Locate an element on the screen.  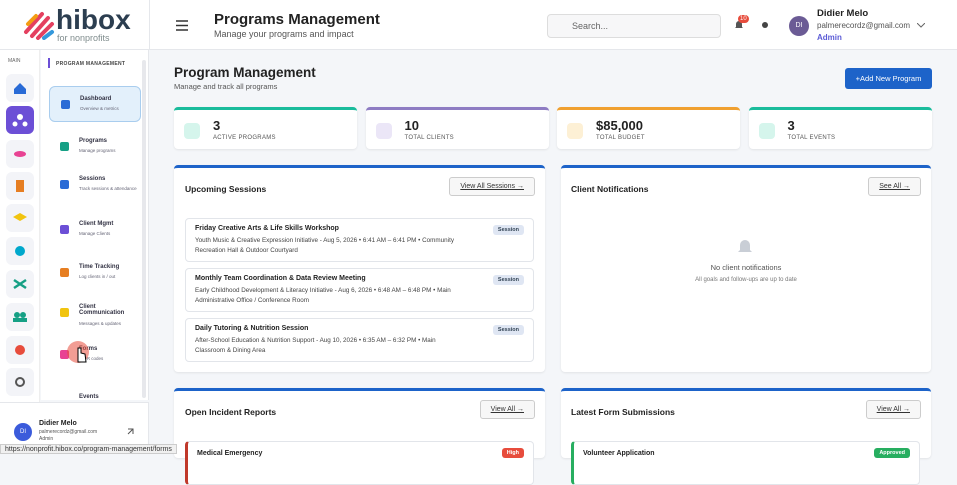
avatar: DI is located at coordinates (799, 26).